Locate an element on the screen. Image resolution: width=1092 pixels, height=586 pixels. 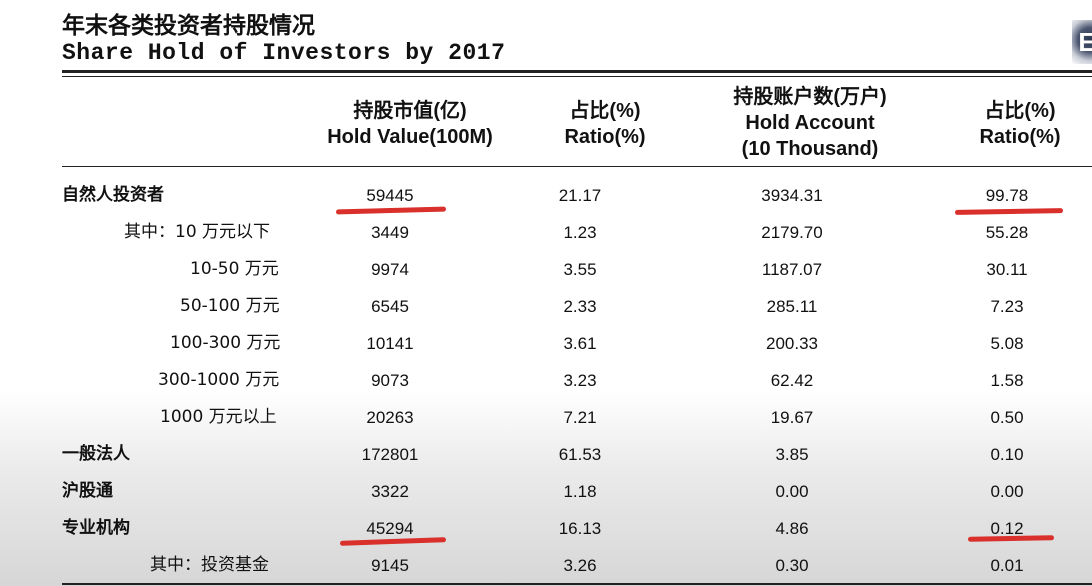
table-row: 其中：10 万元以下 3449 1.23 2179.70 55.28 is located at coordinates (546, 232).